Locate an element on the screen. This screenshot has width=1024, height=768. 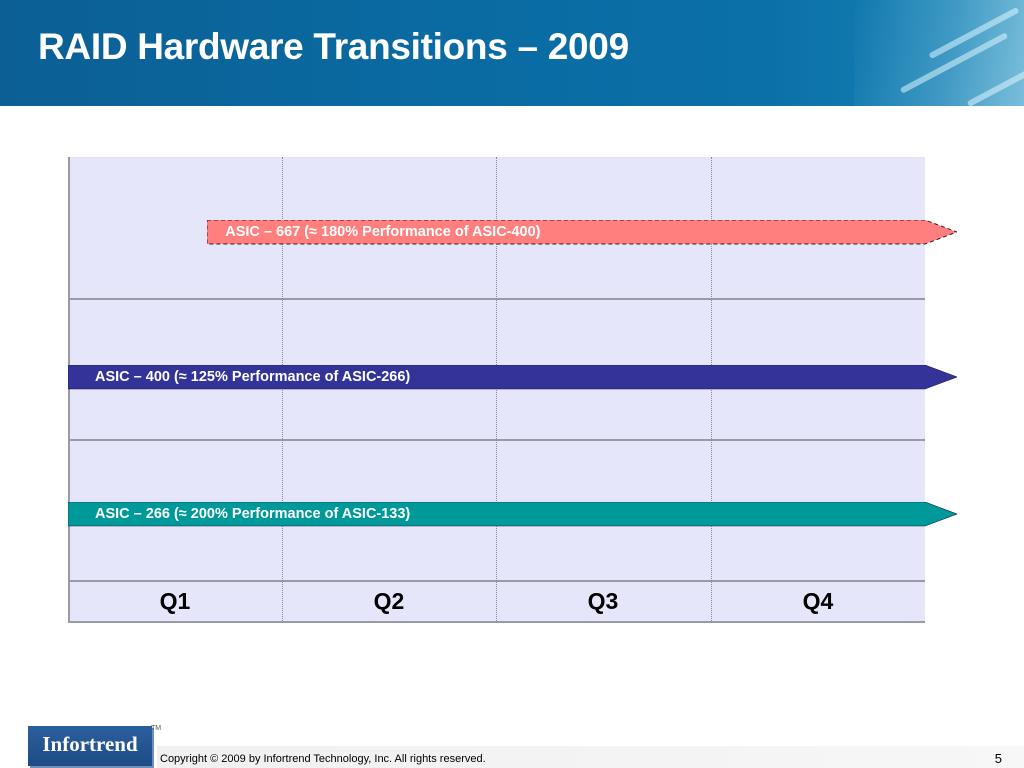
infortrend-logo: Infortrend is located at coordinates (90, 746).